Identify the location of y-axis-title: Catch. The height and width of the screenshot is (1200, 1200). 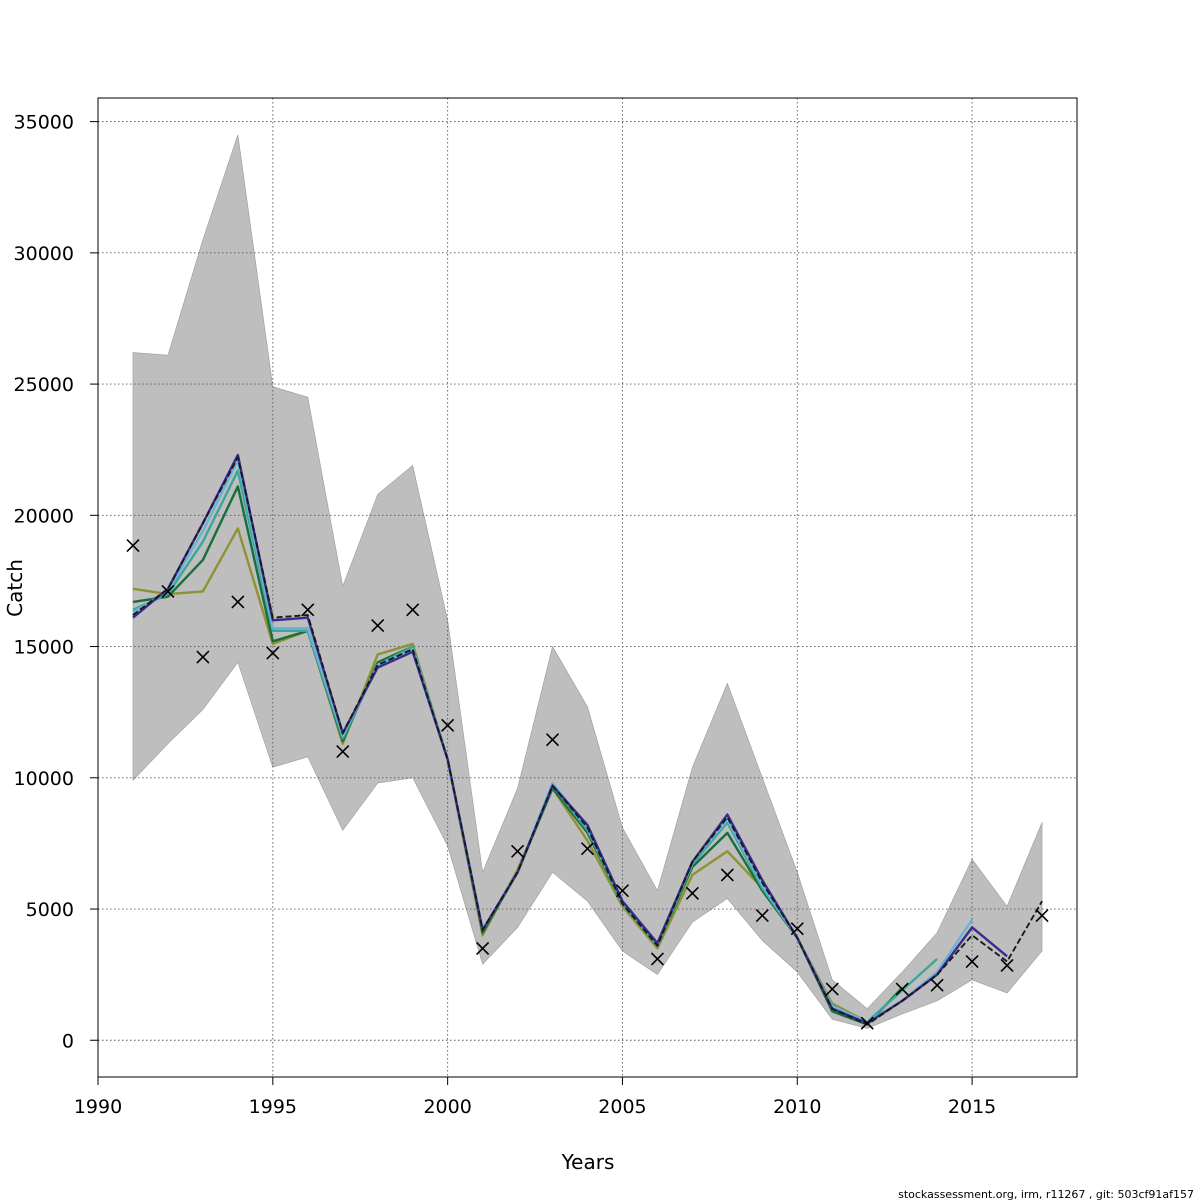
(15, 588).